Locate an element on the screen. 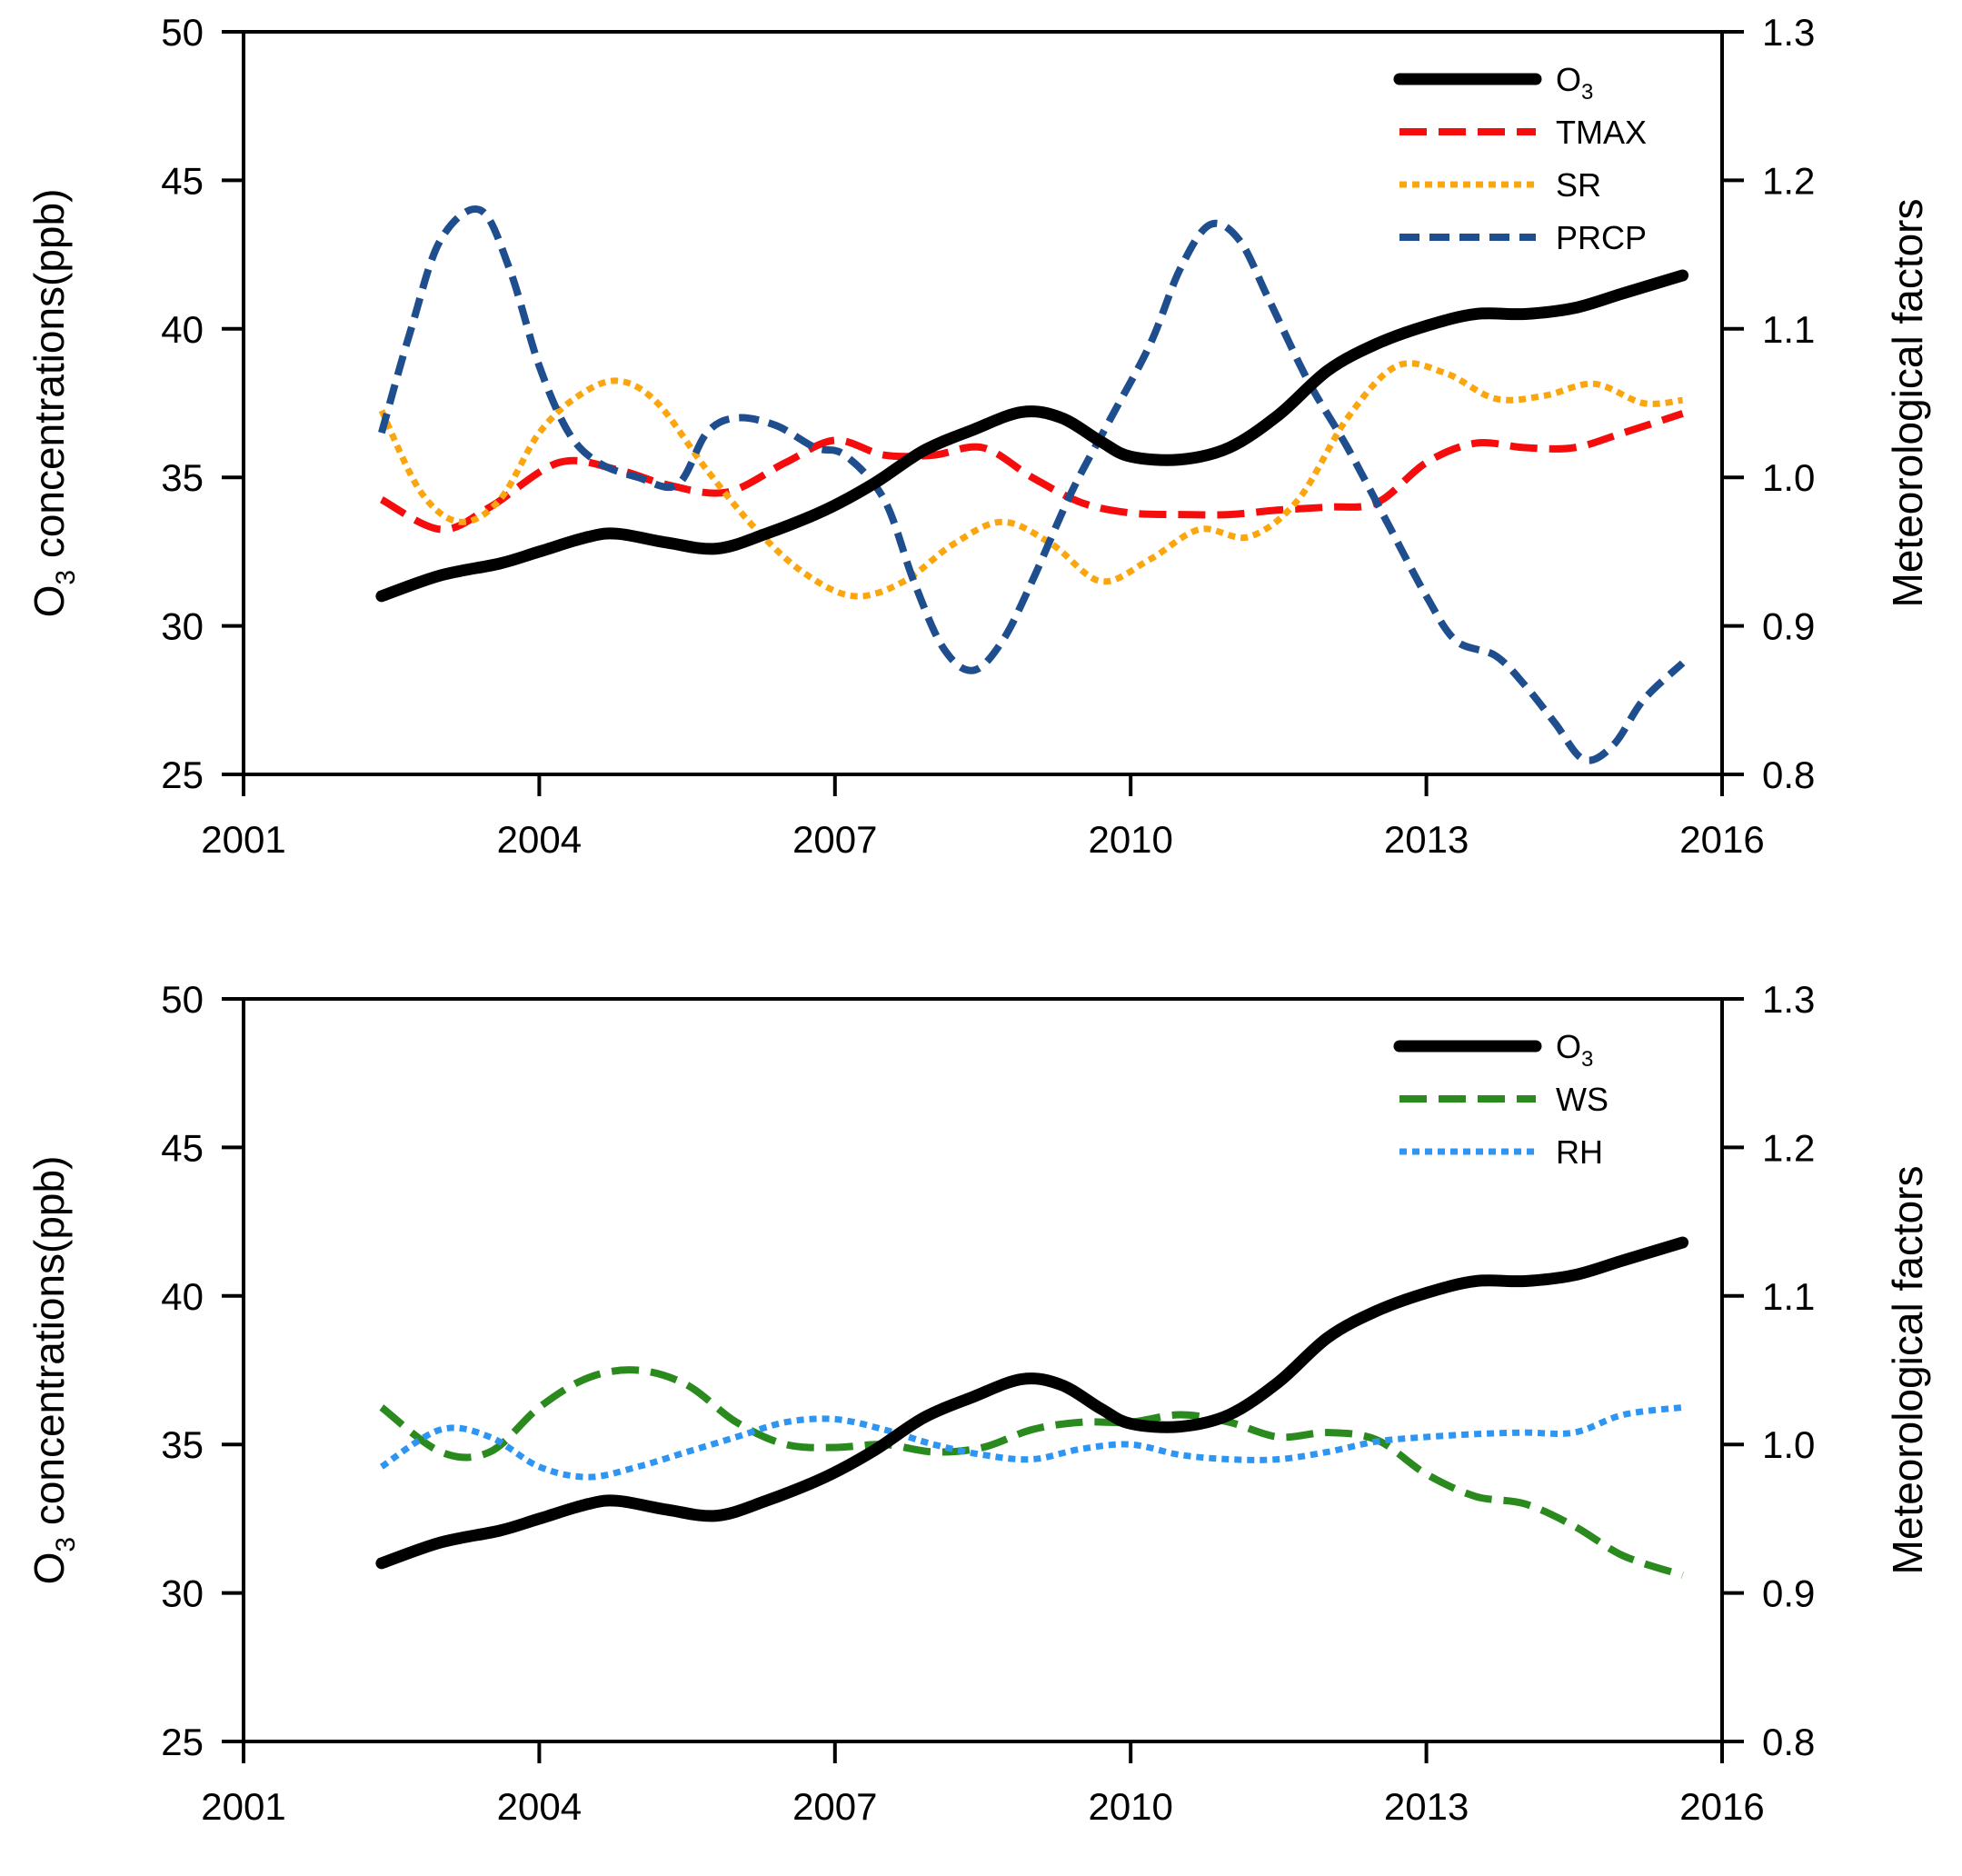 The image size is (1962, 1876). legend-label-tmax: TMAX is located at coordinates (1601, 132).